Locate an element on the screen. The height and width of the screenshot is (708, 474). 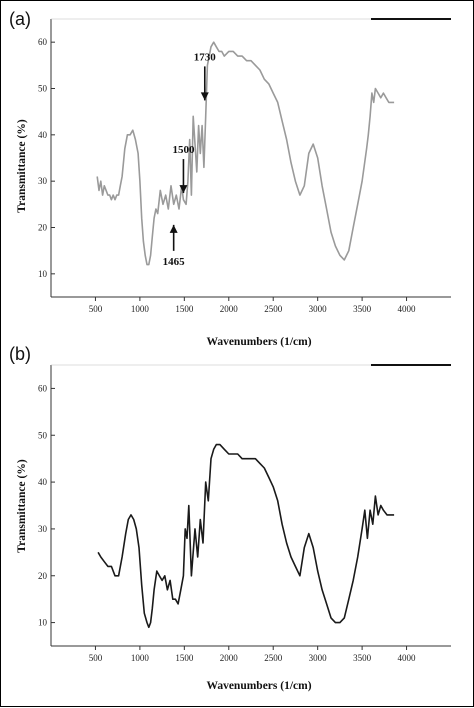
chart-a-ytick-label: 30 is located at coordinates (43, 181).